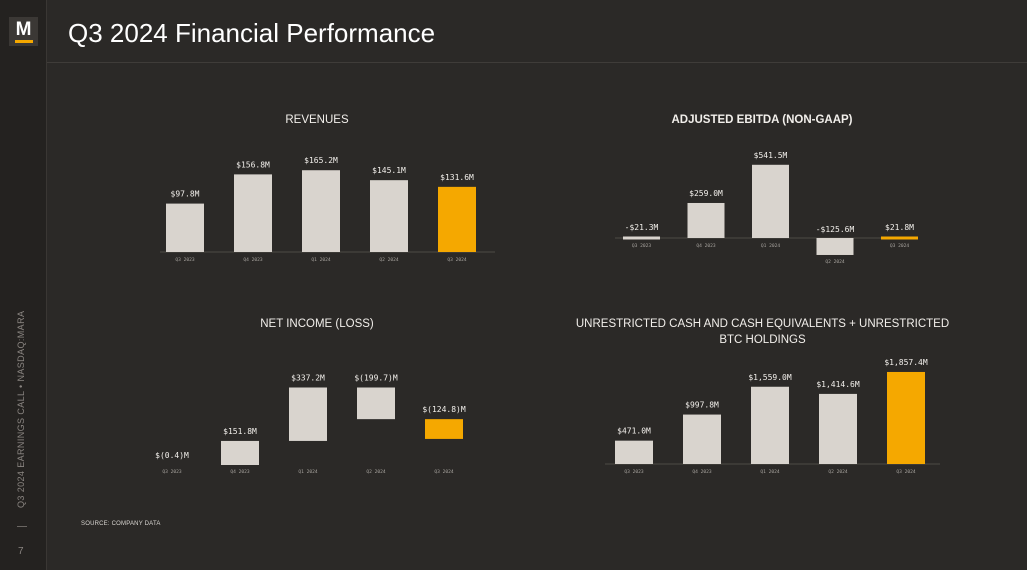  What do you see at coordinates (906, 362) in the screenshot?
I see `data-label: $1,857.4M` at bounding box center [906, 362].